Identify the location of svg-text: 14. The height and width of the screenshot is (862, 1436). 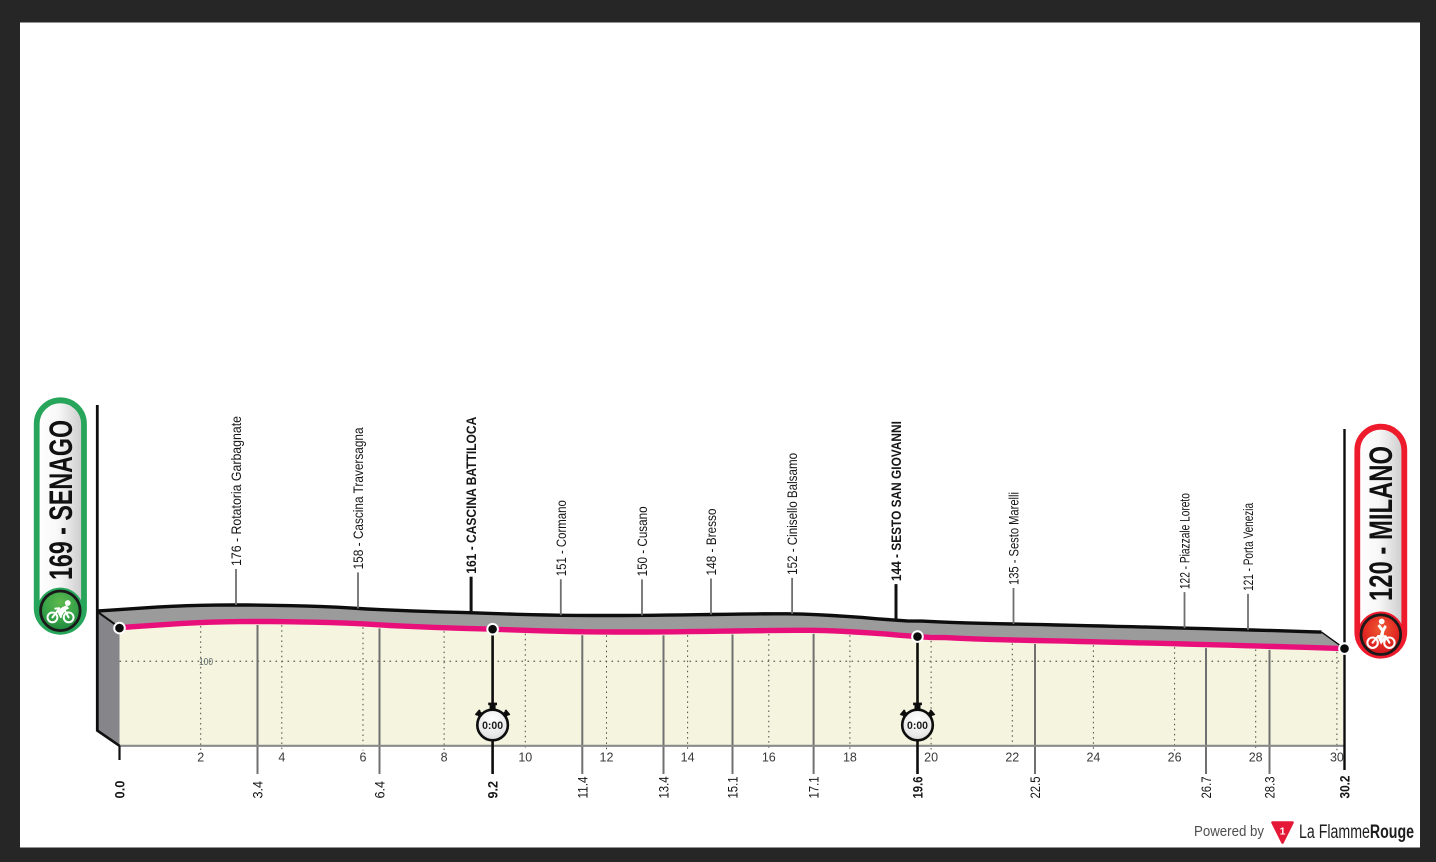
(688, 758).